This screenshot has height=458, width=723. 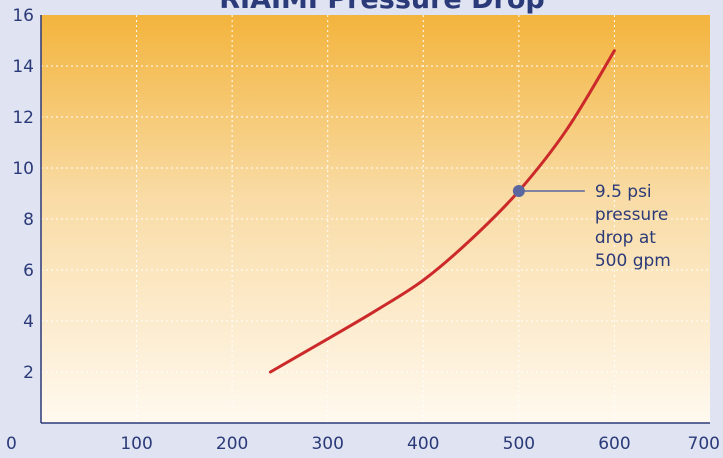 I want to click on annotation-label: 9.5 psi pressure drop at 500 gpm, so click(x=634, y=226).